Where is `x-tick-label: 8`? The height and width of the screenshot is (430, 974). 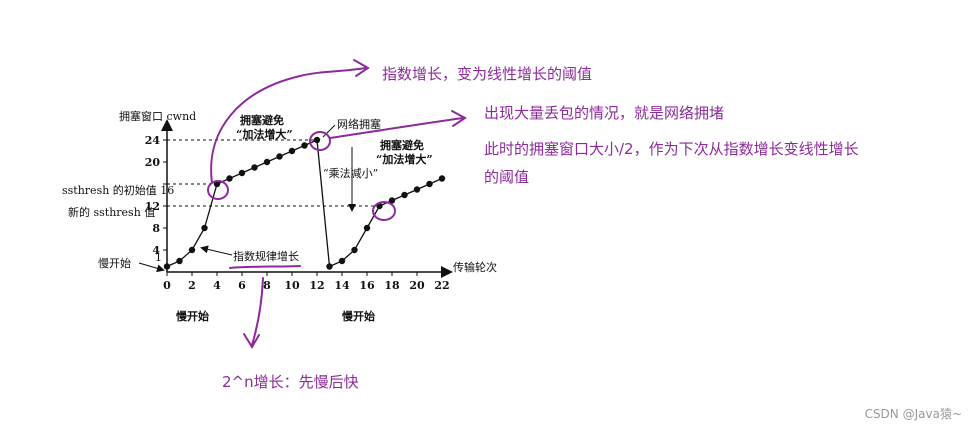 x-tick-label: 8 is located at coordinates (267, 285).